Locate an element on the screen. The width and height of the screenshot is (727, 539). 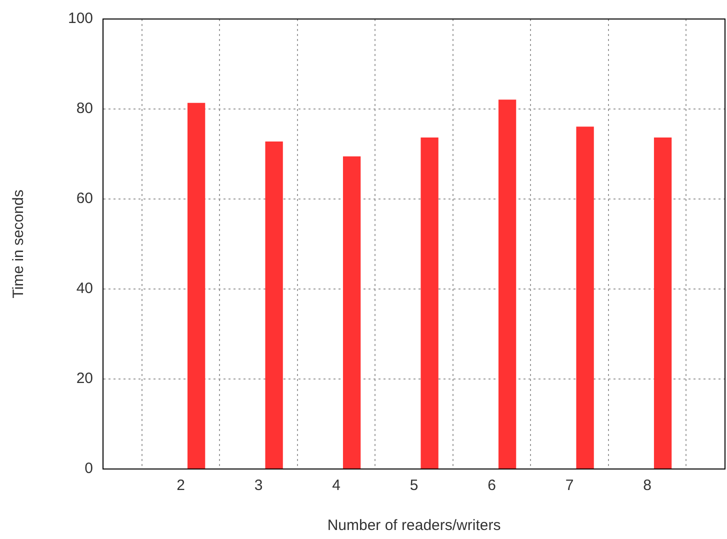
x-tick-label: 8 is located at coordinates (647, 485).